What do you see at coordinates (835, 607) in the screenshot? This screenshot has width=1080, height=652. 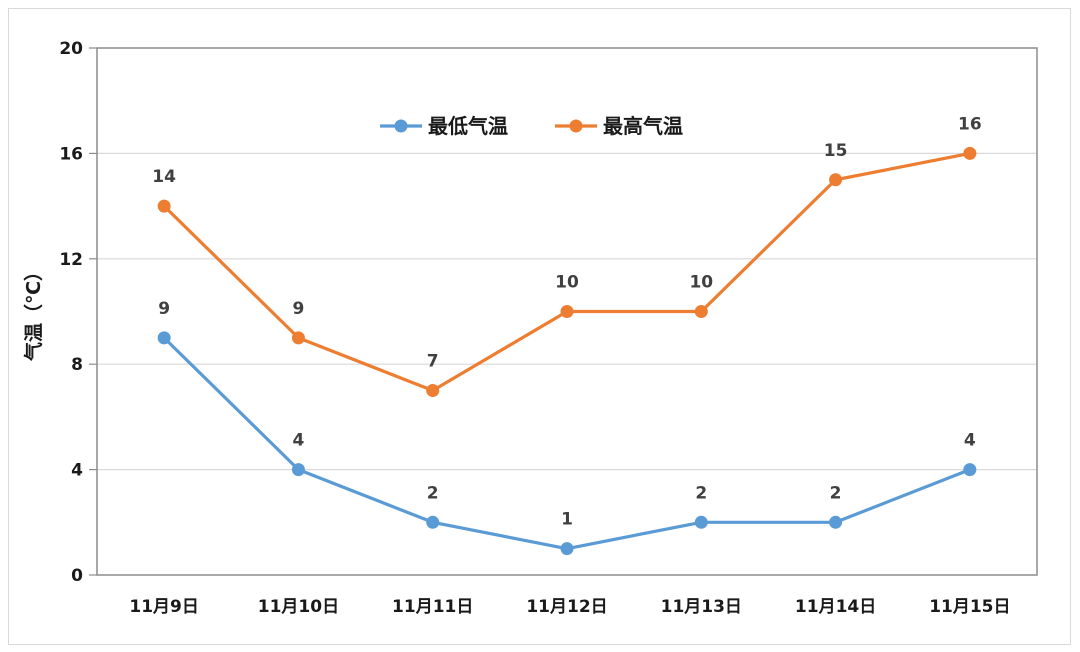 I see `x-tick-label: 11月14日` at bounding box center [835, 607].